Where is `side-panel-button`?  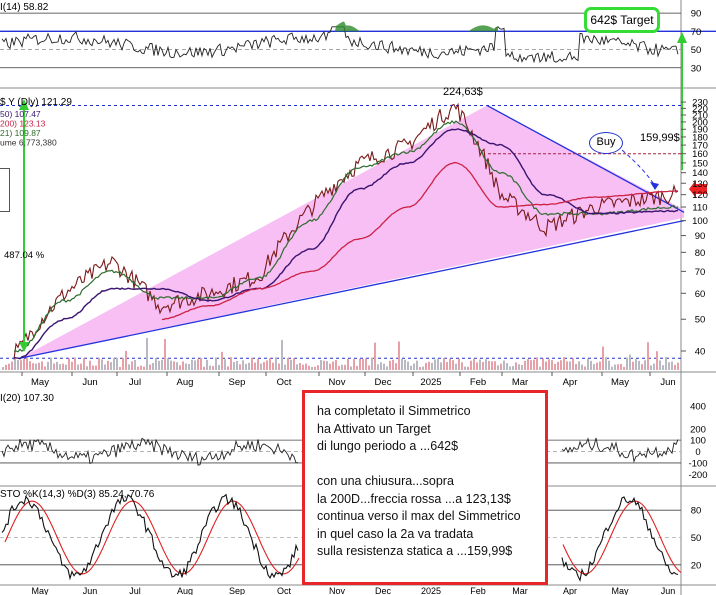 side-panel-button is located at coordinates (5, 190).